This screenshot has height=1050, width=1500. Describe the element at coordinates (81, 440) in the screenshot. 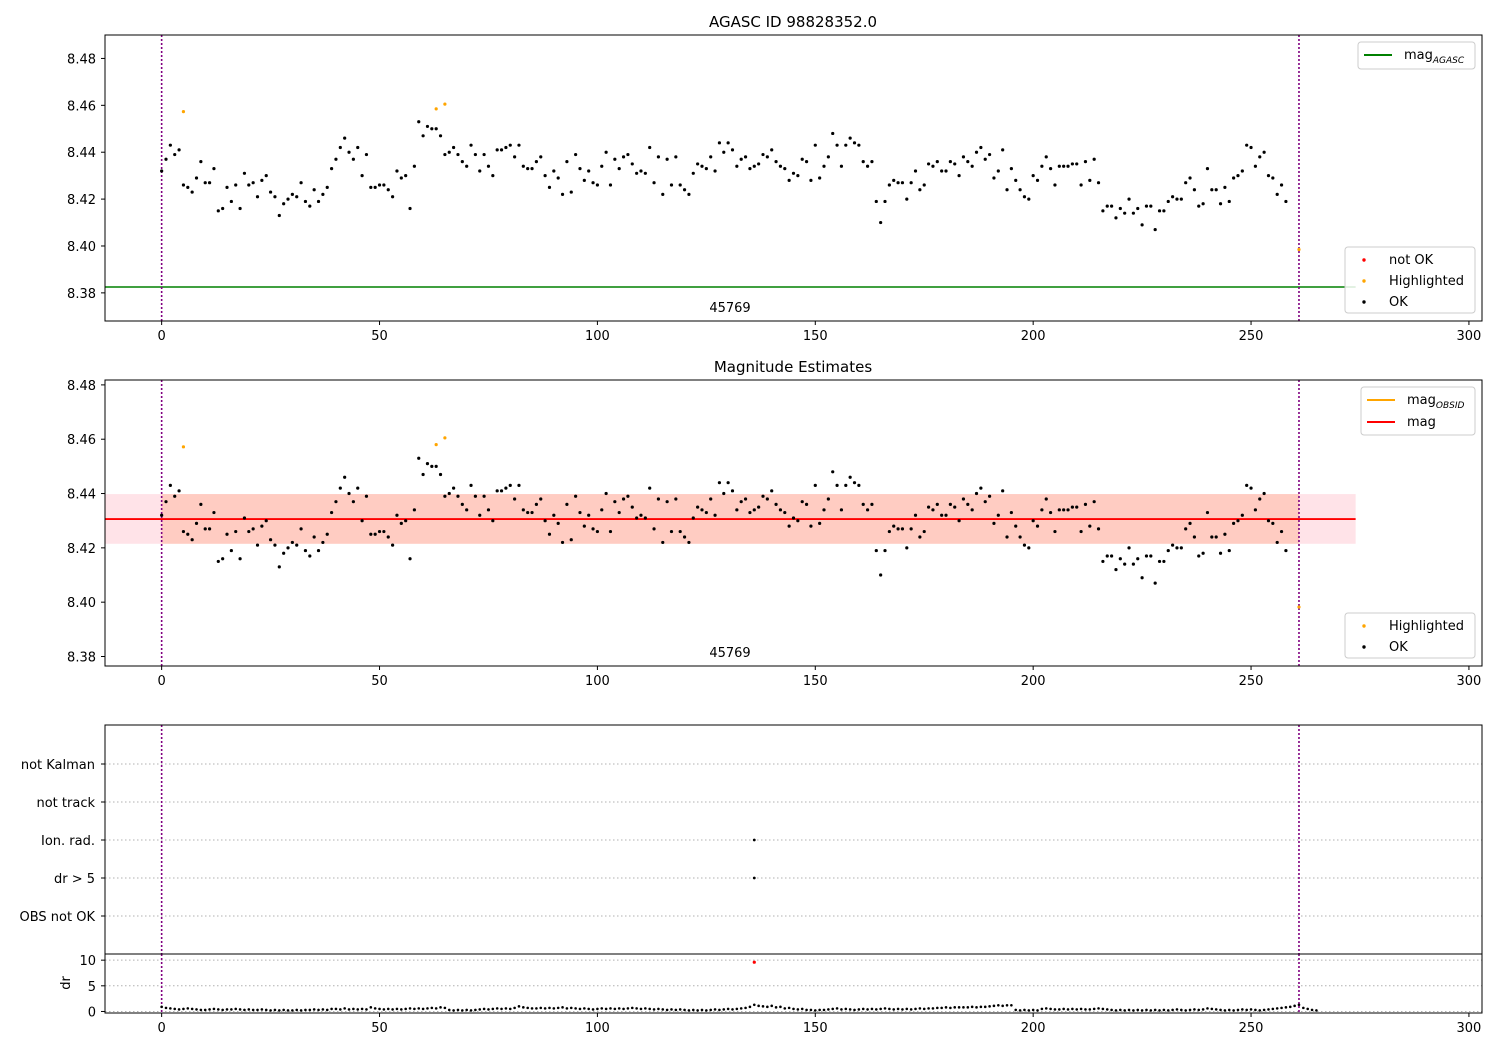

I see `panel-magnitude-ytick-label: 8.46` at that location.